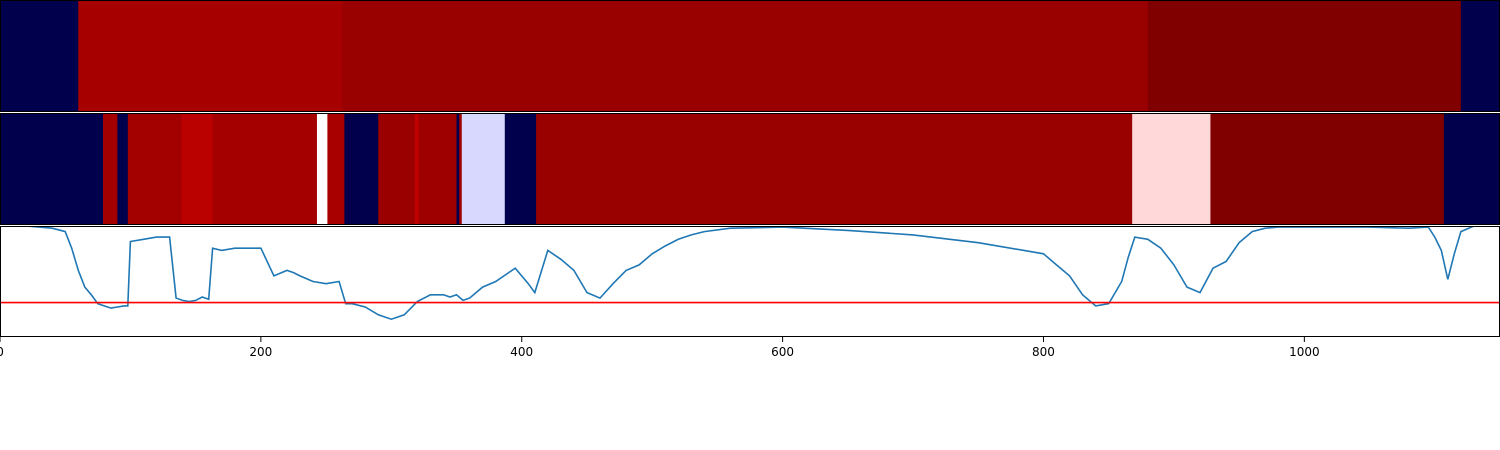 This screenshot has width=1500, height=450. What do you see at coordinates (1304, 352) in the screenshot?
I see `x-tick-label: 1000` at bounding box center [1304, 352].